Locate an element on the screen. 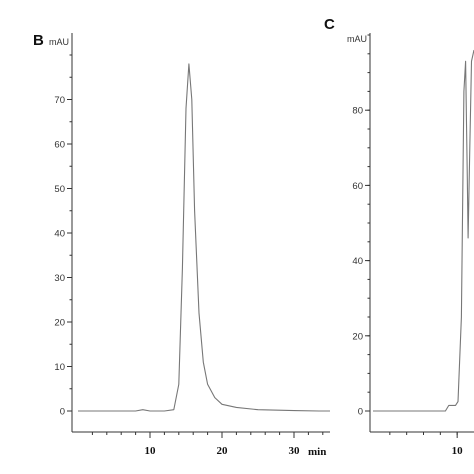 The image size is (474, 474). panel-b-y-tick-label: 0 is located at coordinates (62, 412).